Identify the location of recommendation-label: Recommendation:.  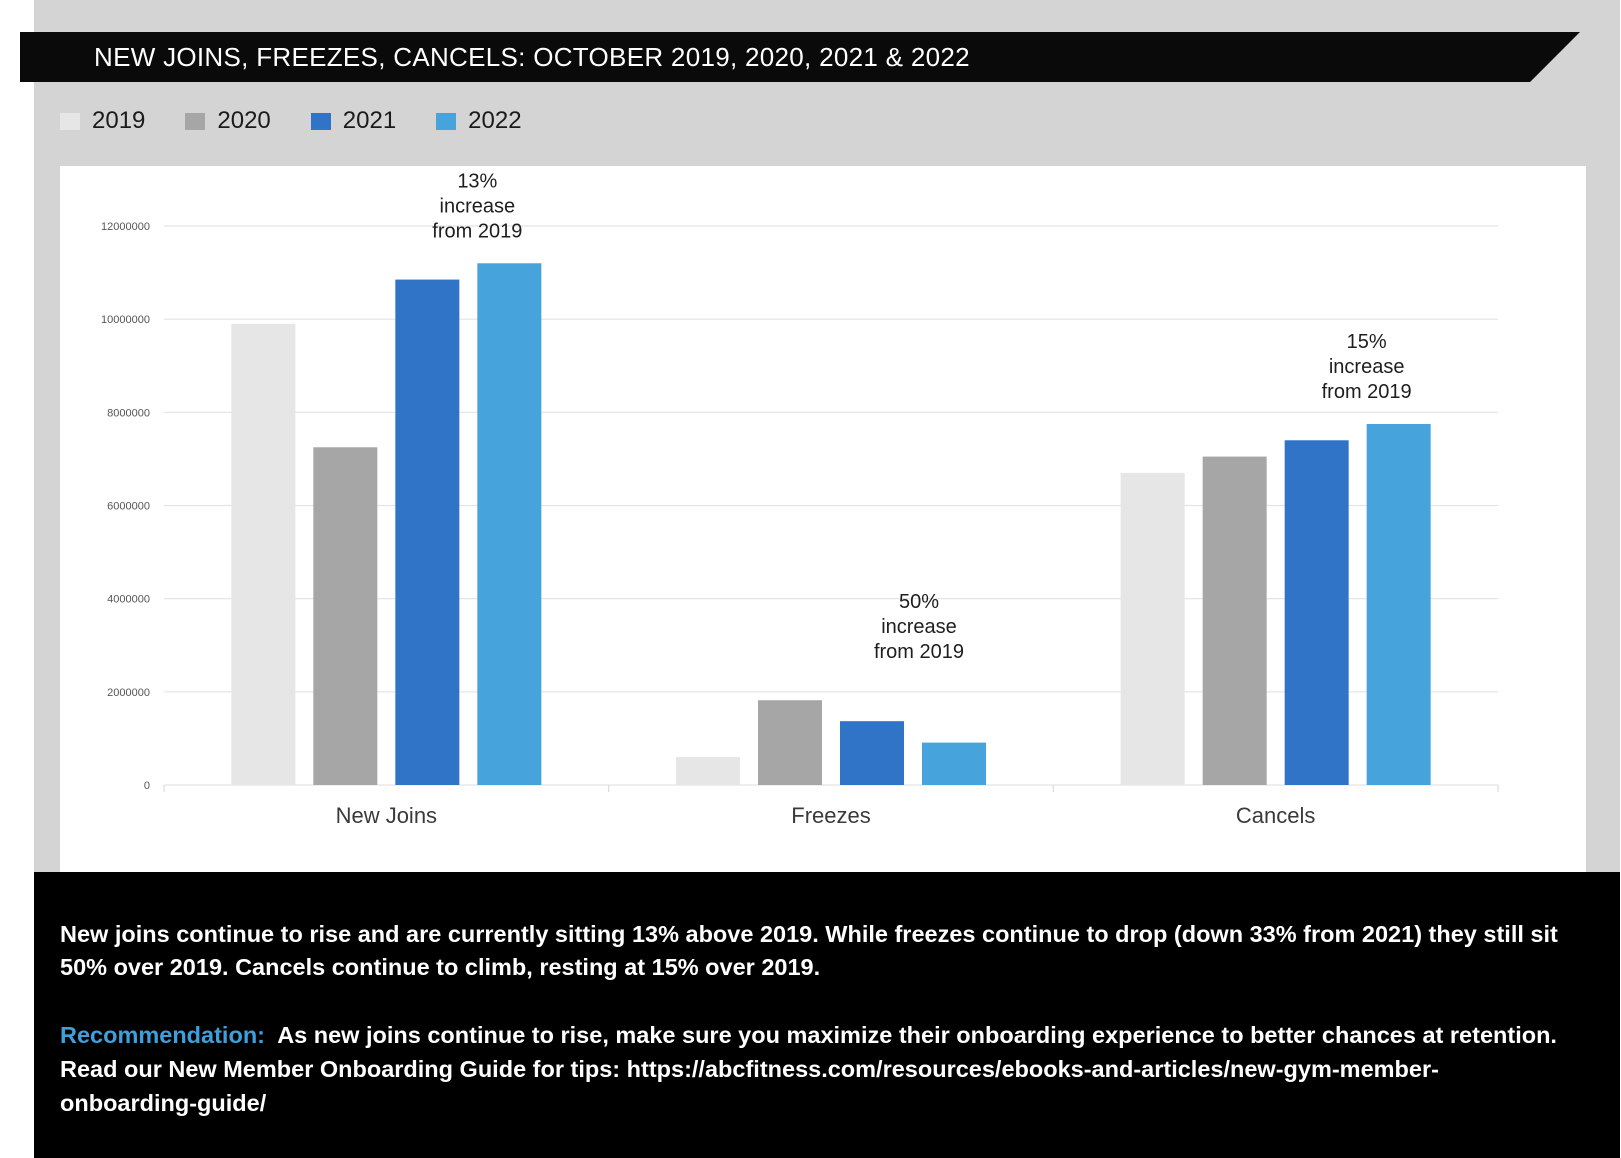
(162, 1035).